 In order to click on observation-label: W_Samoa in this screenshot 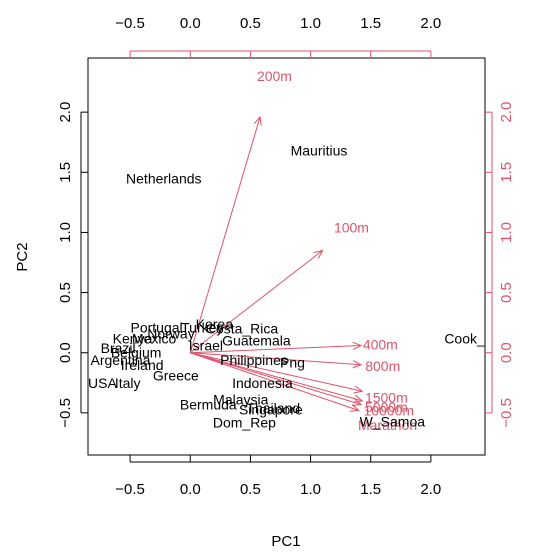, I will do `click(393, 421)`.